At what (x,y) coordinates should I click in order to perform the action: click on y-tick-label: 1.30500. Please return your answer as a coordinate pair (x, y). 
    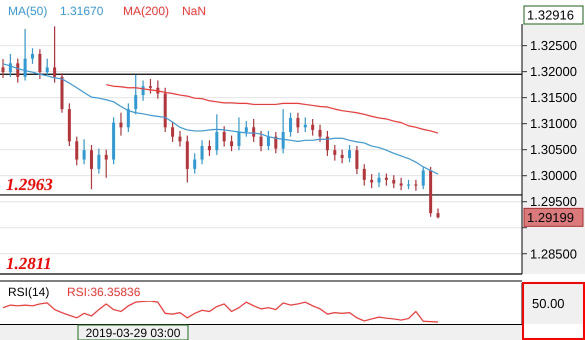
    Looking at the image, I should click on (553, 150).